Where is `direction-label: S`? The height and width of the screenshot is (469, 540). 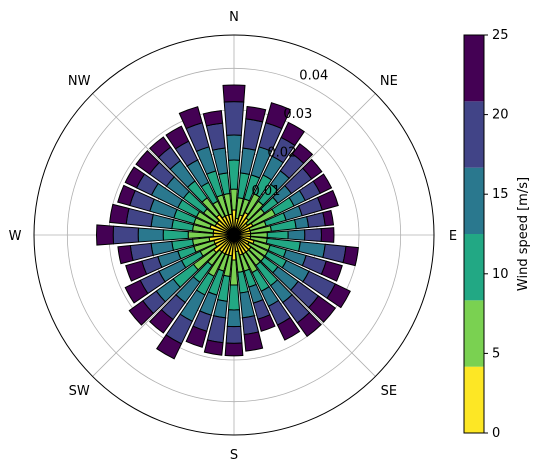 direction-label: S is located at coordinates (234, 455).